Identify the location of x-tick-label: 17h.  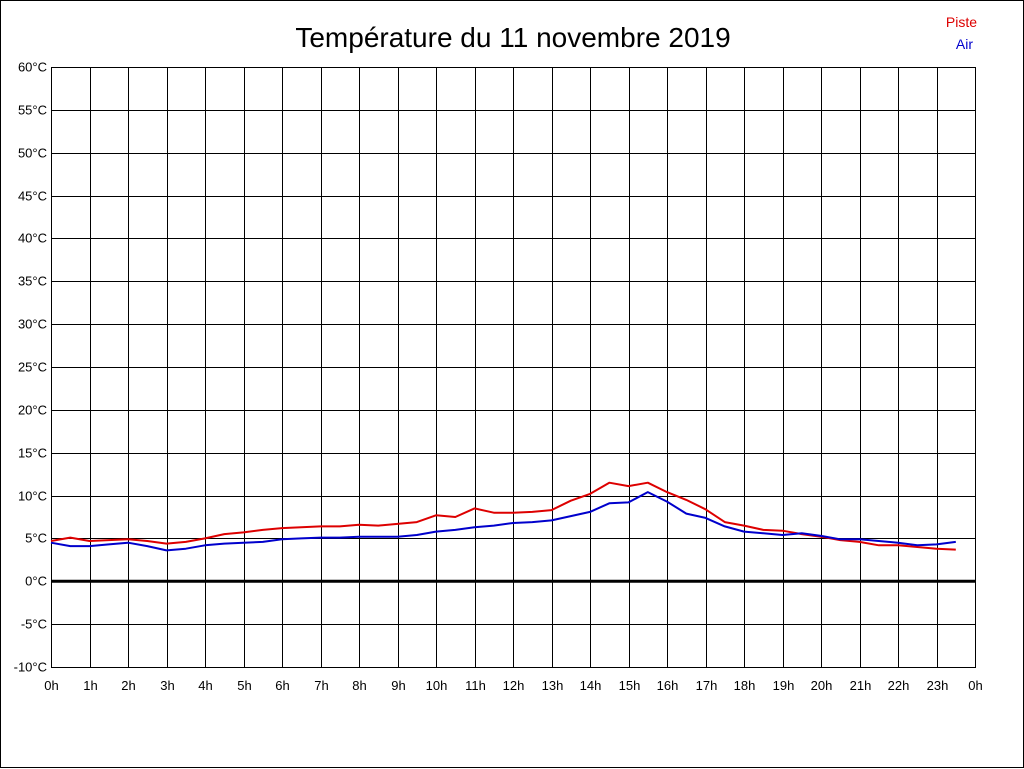
(707, 685).